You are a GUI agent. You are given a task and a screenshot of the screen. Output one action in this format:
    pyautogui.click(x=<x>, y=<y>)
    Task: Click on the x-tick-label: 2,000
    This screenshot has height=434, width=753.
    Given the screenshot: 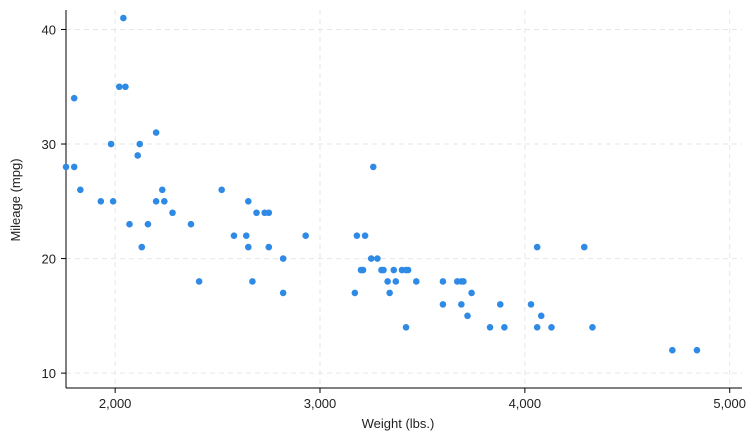 What is the action you would take?
    pyautogui.click(x=115, y=403)
    